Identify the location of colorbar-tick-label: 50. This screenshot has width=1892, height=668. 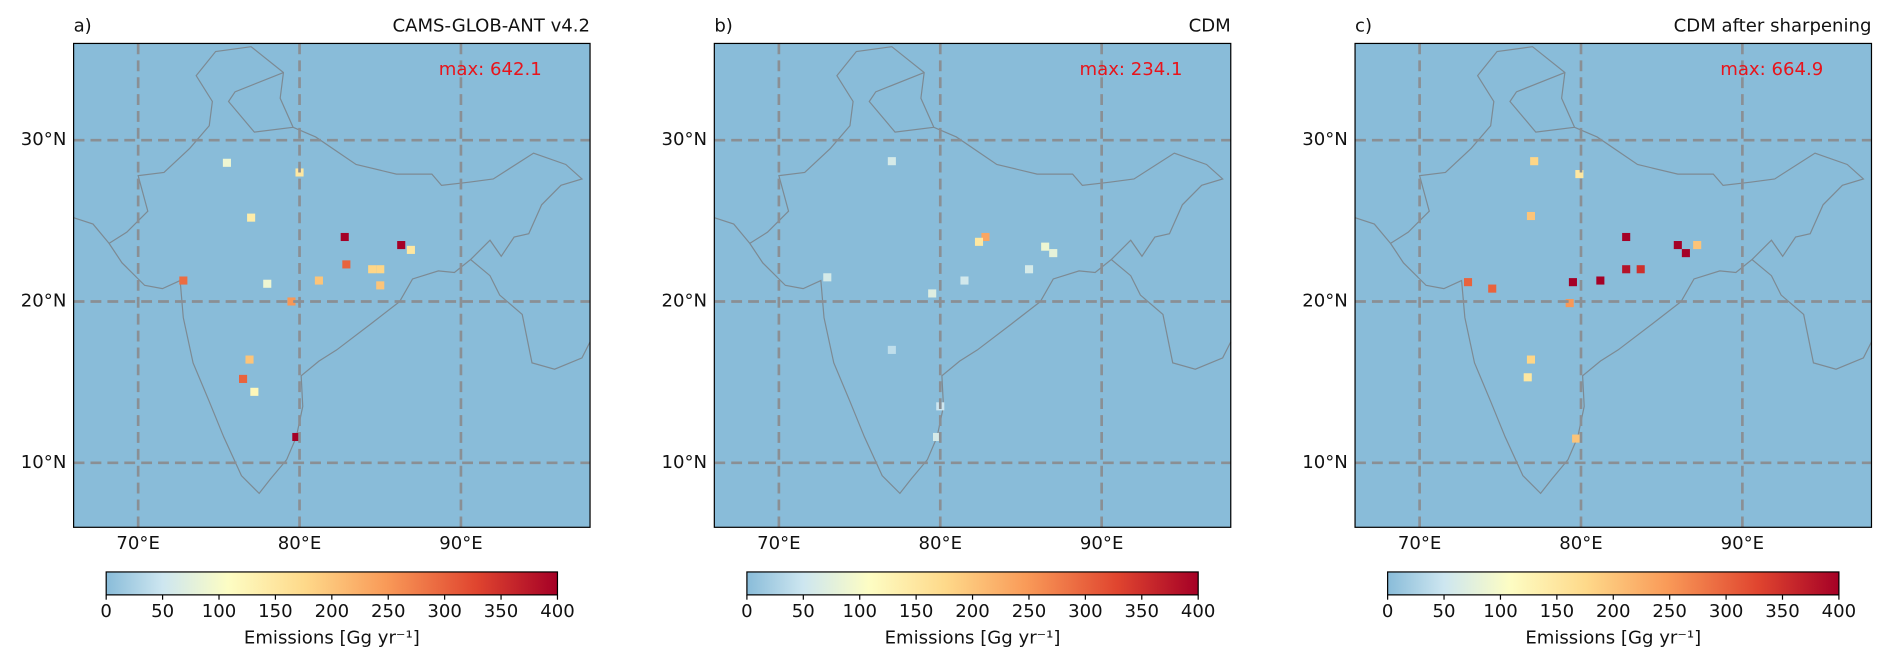
(162, 611).